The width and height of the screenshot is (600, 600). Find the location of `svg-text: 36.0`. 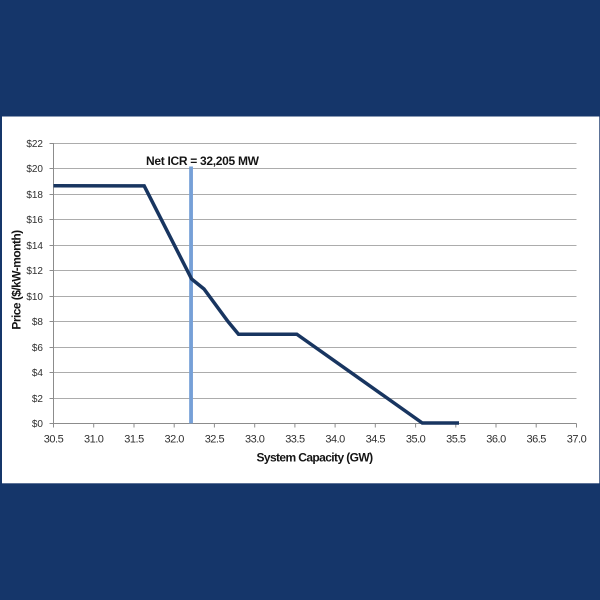

svg-text: 36.0 is located at coordinates (496, 439).